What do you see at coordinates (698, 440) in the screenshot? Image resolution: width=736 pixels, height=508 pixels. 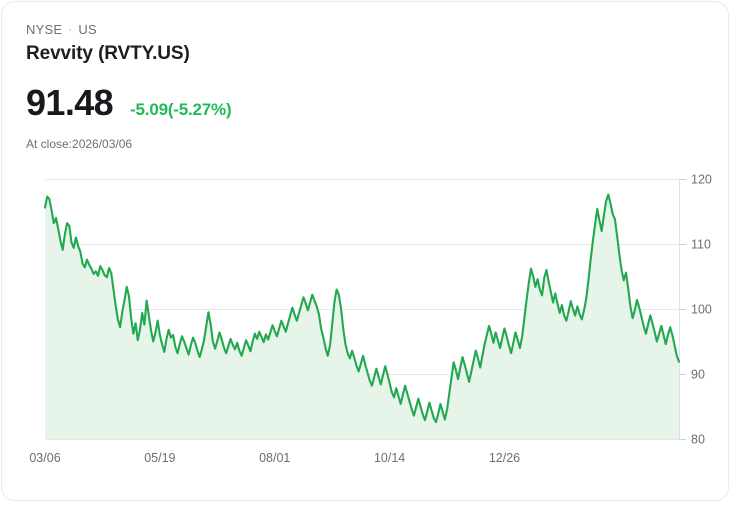 I see `y-axis-tick-label: 80` at bounding box center [698, 440].